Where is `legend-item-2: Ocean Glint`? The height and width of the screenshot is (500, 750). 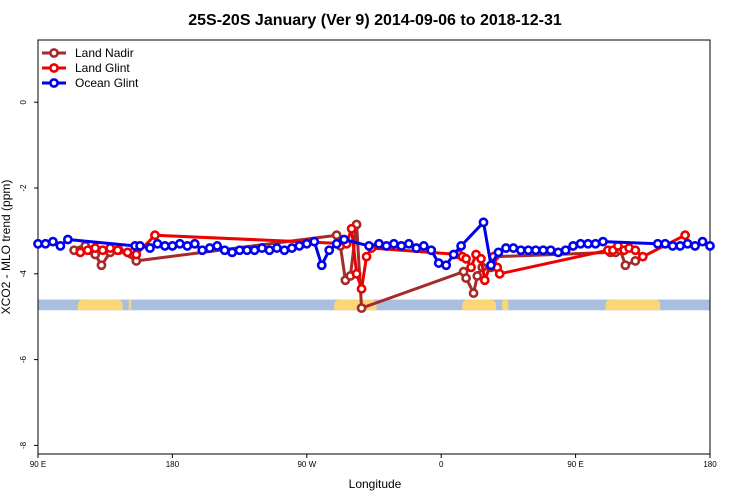
legend-item-2: Ocean Glint is located at coordinates (90, 83).